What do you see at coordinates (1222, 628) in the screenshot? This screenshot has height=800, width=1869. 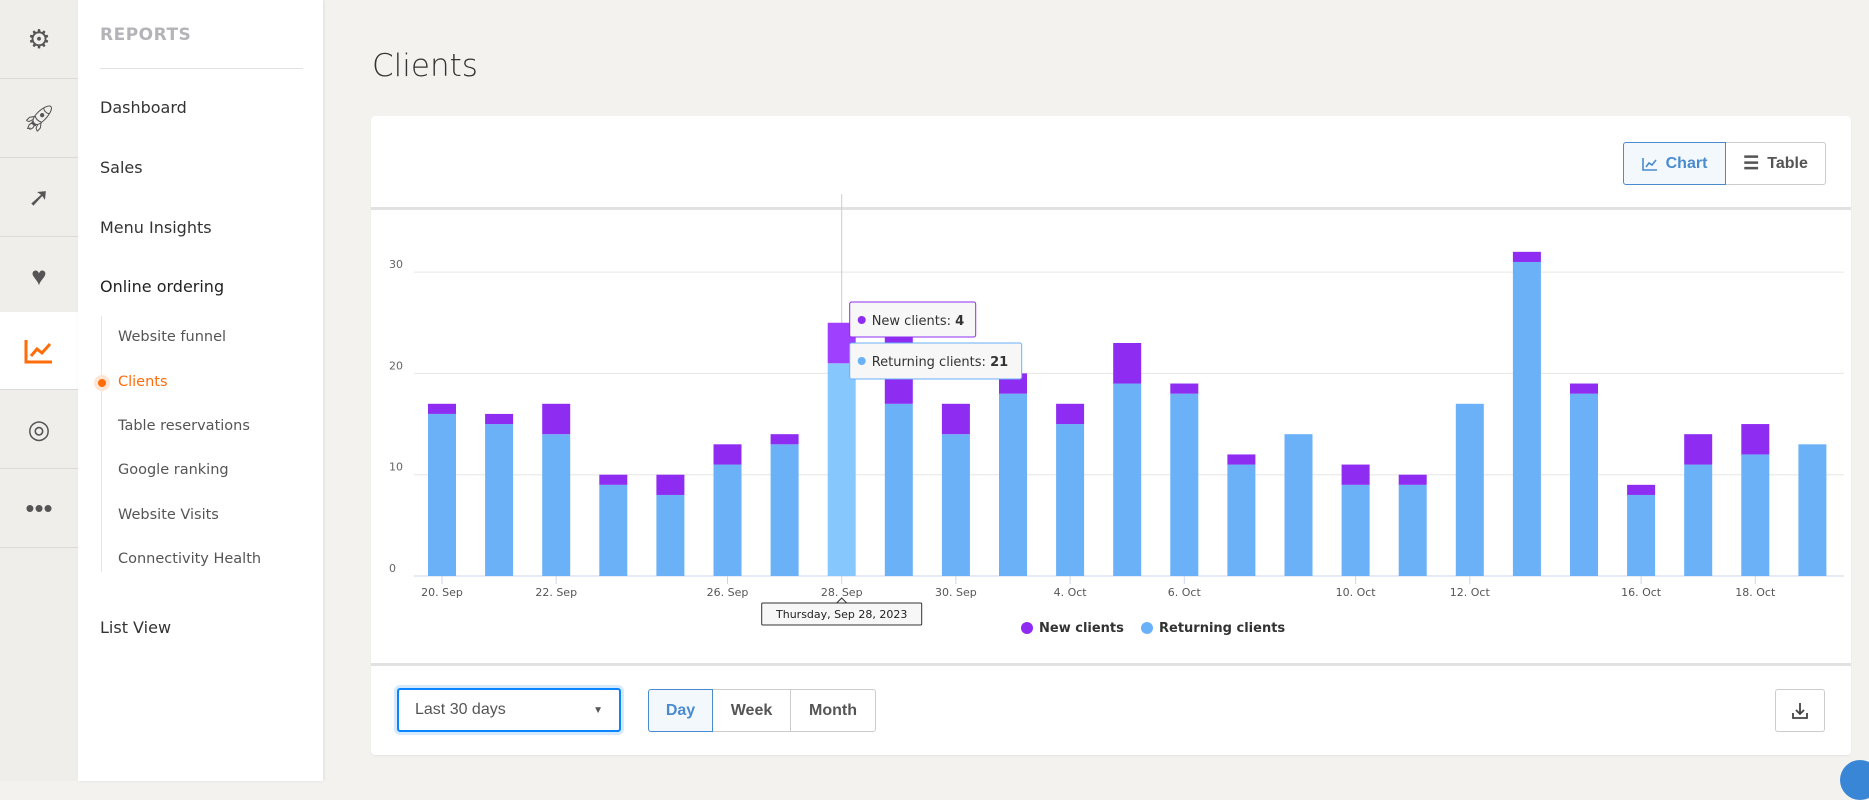 I see `legend-returning-clients: Returning clients` at bounding box center [1222, 628].